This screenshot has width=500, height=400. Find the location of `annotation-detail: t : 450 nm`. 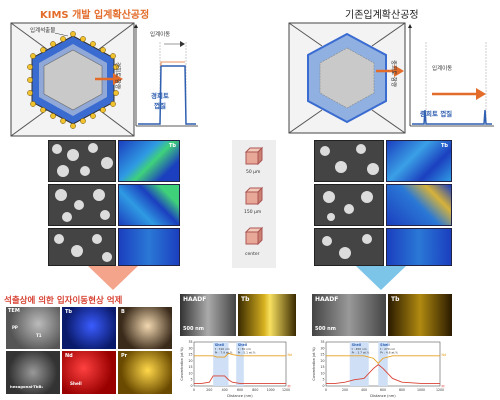

annotation-detail: t : 450 nm is located at coordinates (359, 349).